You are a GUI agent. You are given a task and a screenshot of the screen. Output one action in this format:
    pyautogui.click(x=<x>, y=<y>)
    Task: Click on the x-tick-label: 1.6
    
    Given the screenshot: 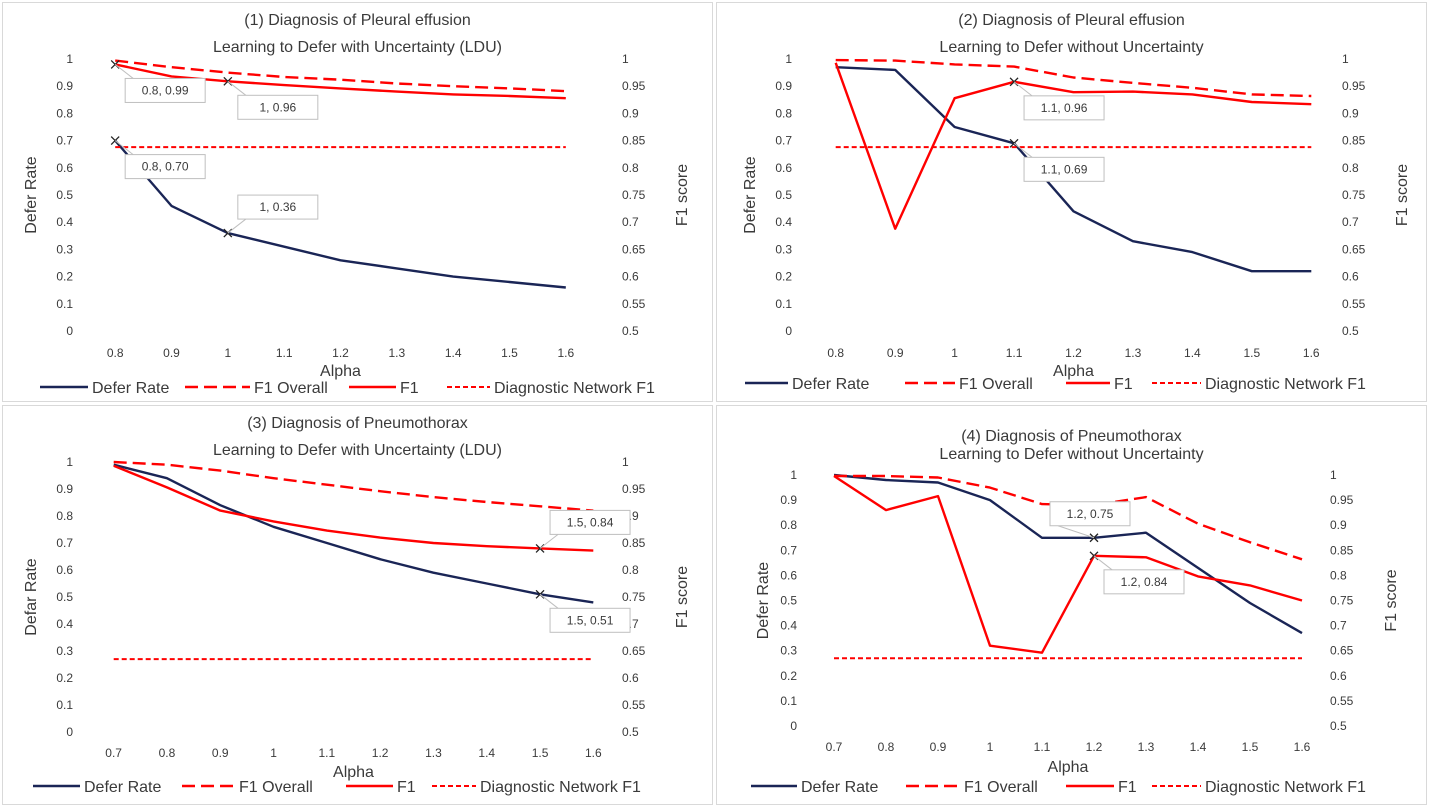 What is the action you would take?
    pyautogui.click(x=565, y=353)
    